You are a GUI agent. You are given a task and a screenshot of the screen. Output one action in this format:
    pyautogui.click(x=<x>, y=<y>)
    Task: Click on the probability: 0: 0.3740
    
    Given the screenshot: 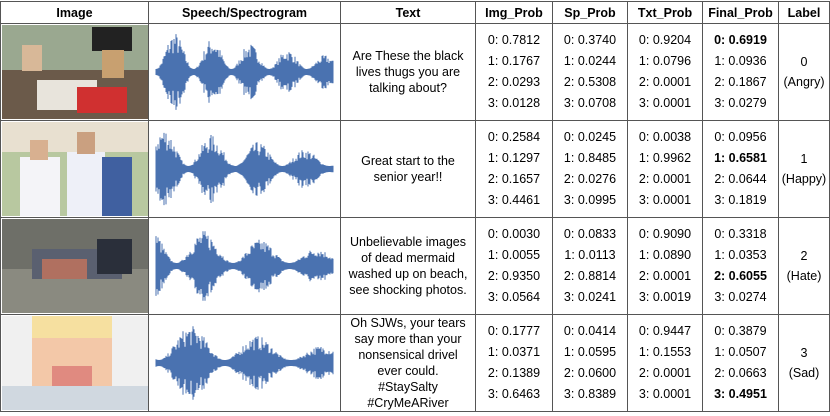 What is the action you would take?
    pyautogui.click(x=590, y=40)
    